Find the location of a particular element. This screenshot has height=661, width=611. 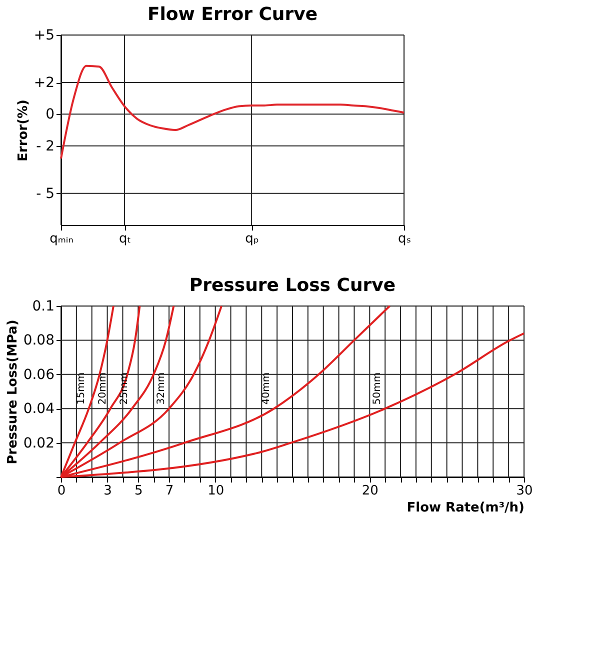

y-tick-label: 0 is located at coordinates (50, 114).